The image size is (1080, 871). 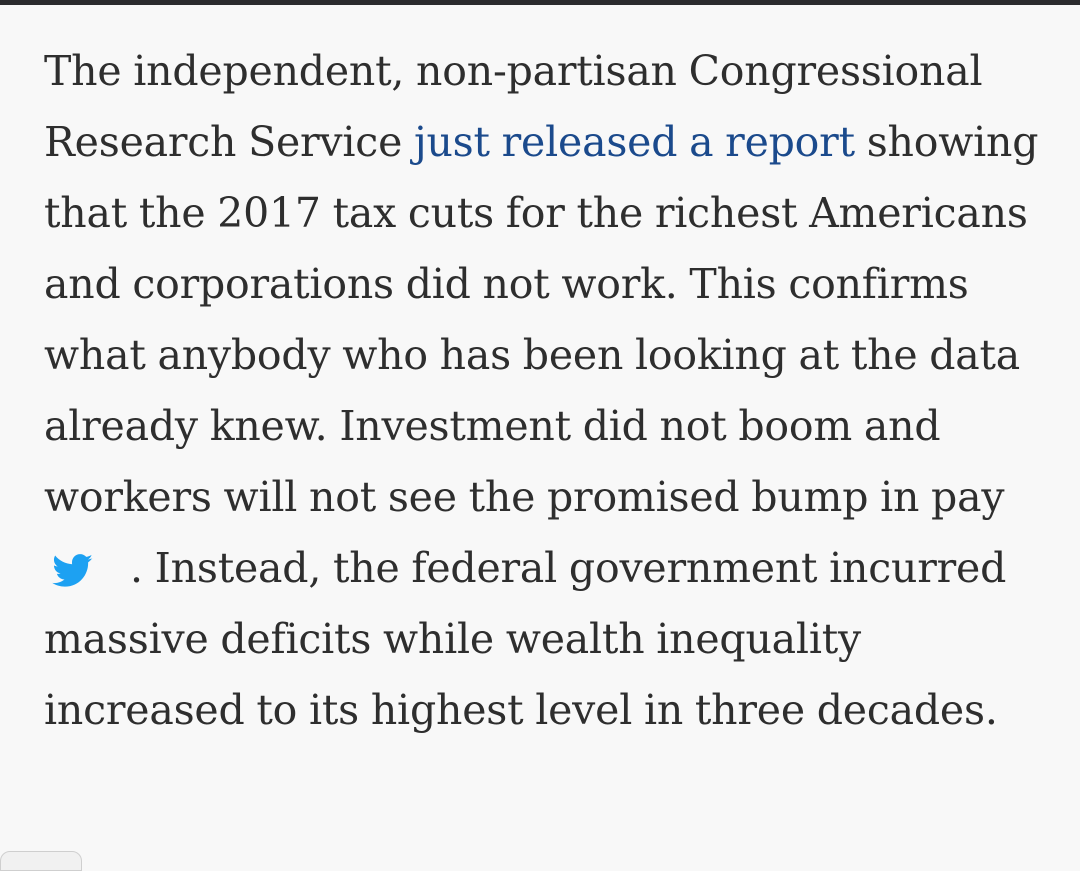 I want to click on top-border, so click(x=540, y=2).